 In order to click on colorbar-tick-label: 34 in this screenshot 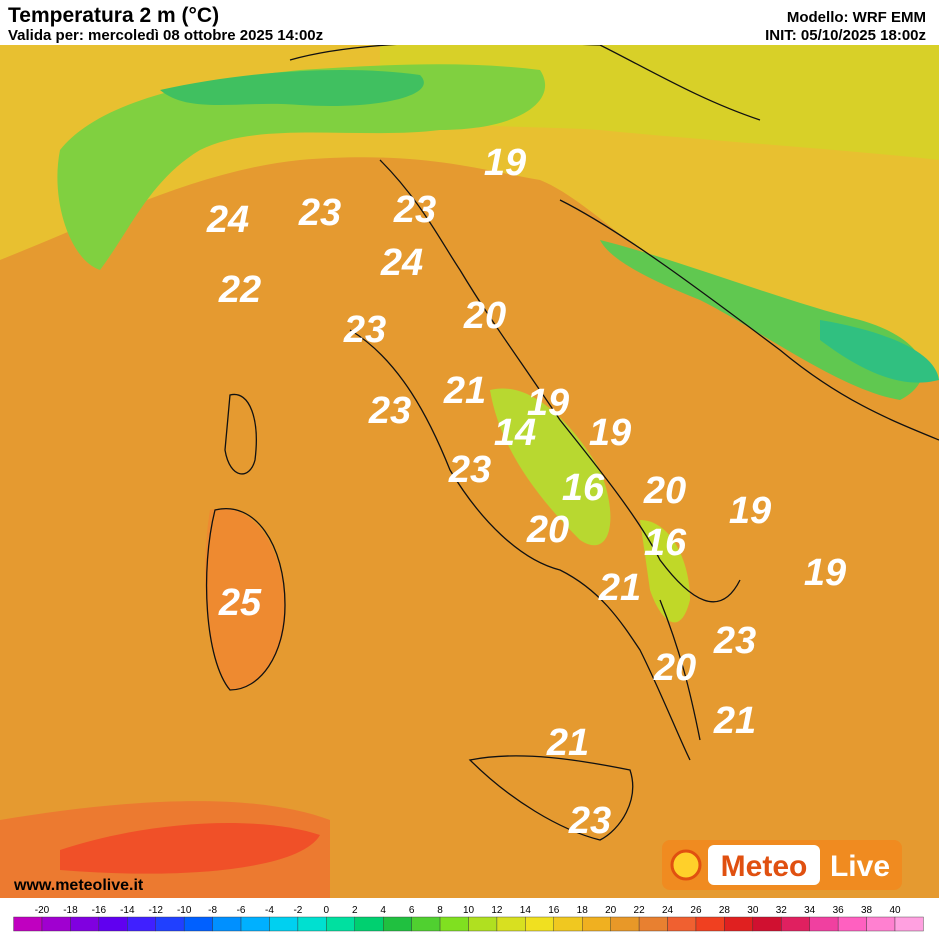, I will do `click(810, 910)`.